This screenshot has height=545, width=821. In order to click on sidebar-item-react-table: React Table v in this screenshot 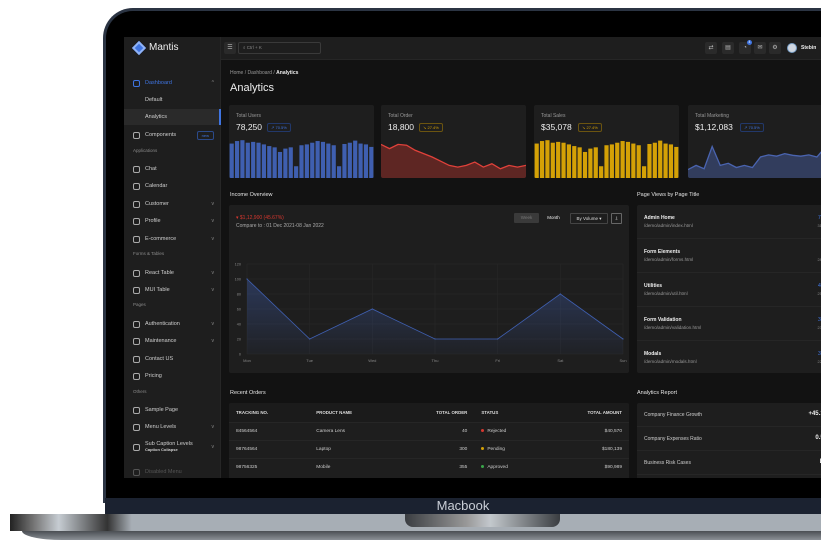, I will do `click(172, 273)`.